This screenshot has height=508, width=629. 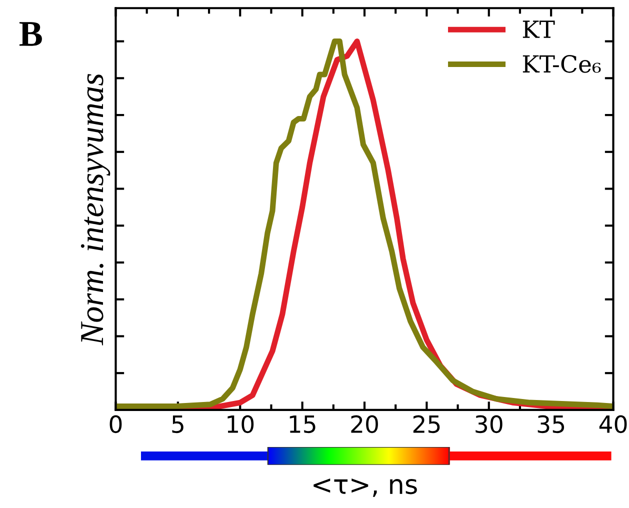 I want to click on x-tick-label: 0, so click(x=116, y=424).